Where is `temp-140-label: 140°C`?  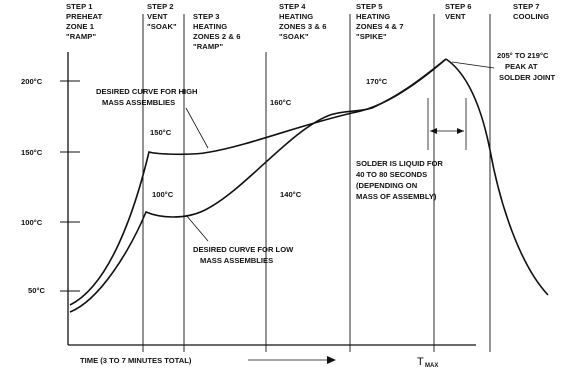 temp-140-label: 140°C is located at coordinates (291, 194).